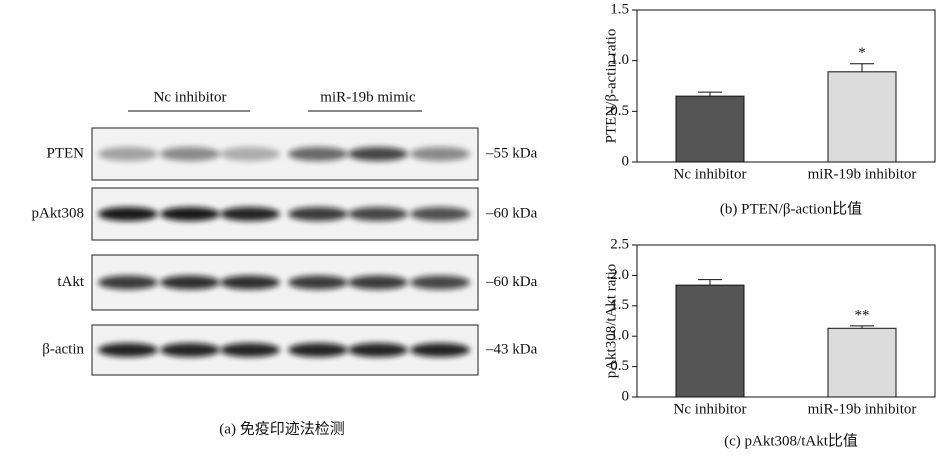 The image size is (949, 460). I want to click on significance: **, so click(862, 315).